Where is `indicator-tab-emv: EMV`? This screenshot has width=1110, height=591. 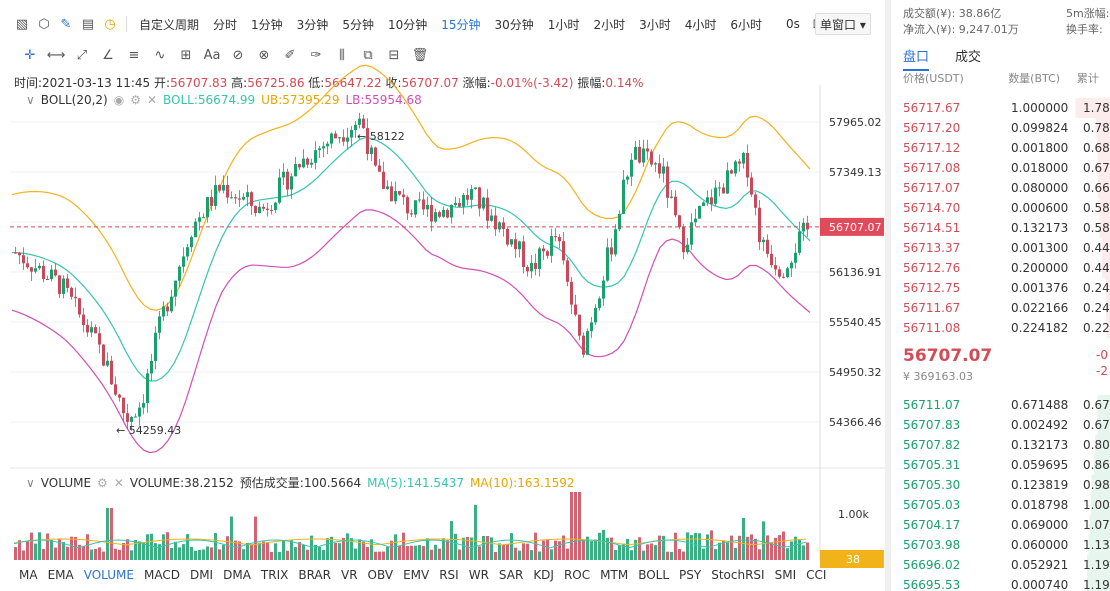 indicator-tab-emv: EMV is located at coordinates (416, 575).